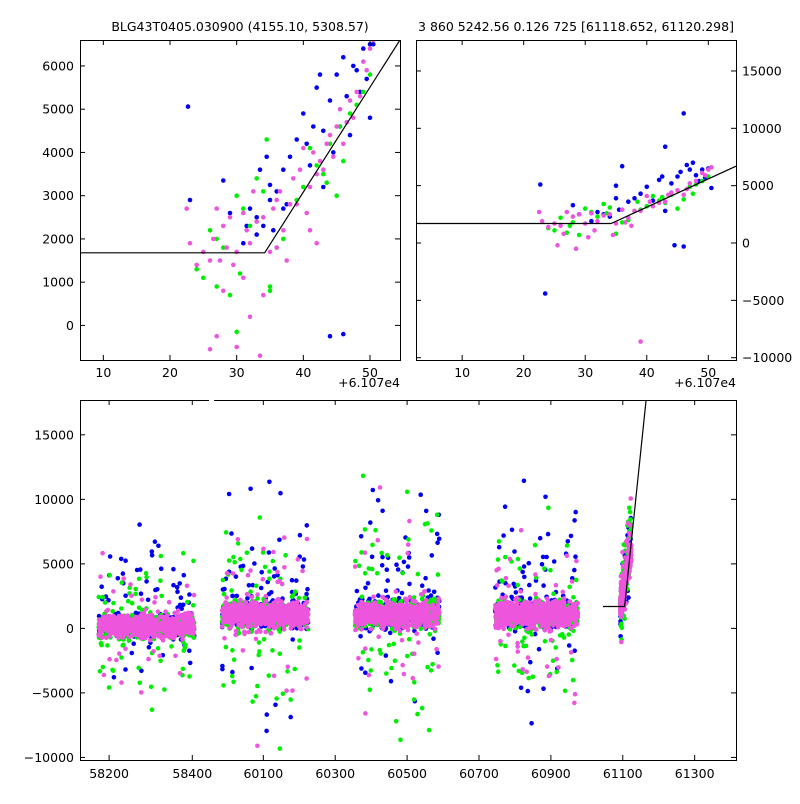  I want to click on wide-model-line, so click(576, 194).